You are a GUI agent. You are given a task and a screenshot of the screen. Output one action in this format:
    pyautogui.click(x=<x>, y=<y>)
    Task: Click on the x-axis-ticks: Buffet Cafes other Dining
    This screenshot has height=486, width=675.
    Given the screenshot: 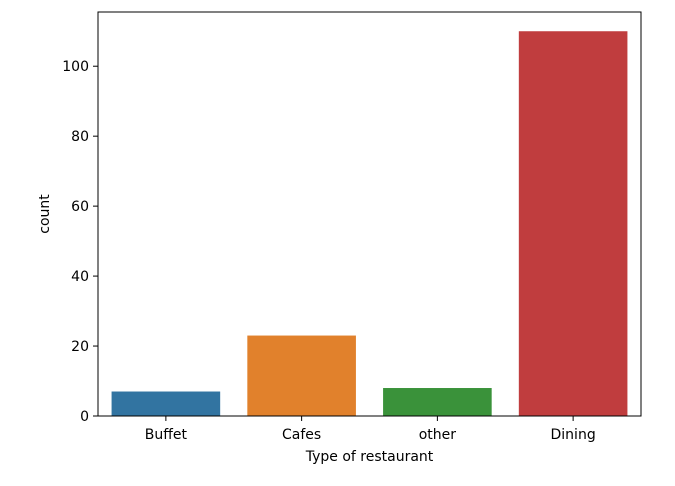 What is the action you would take?
    pyautogui.click(x=370, y=429)
    